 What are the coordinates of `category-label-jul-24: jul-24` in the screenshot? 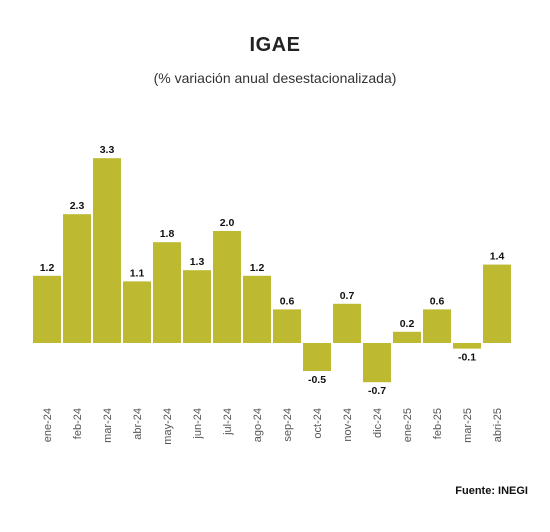 It's located at (228, 422).